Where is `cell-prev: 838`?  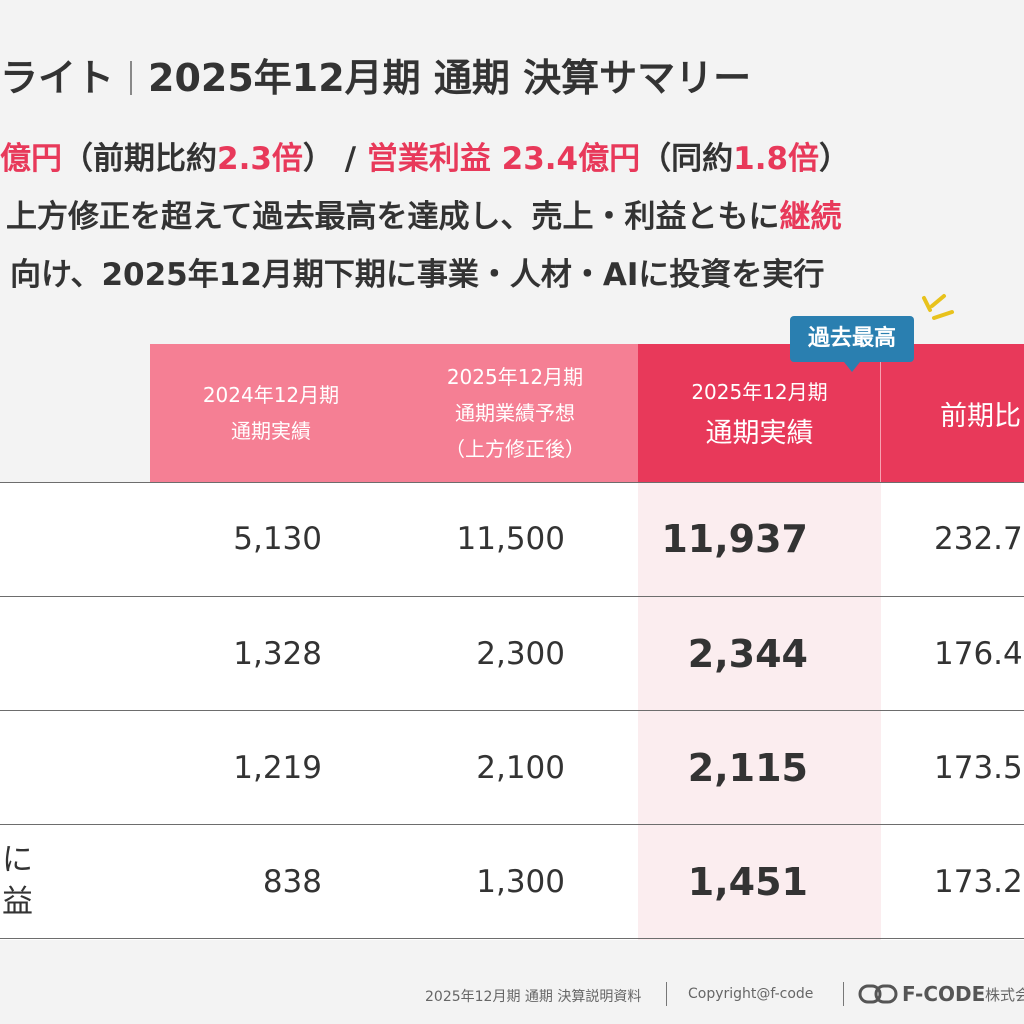
cell-prev: 838 is located at coordinates (292, 882).